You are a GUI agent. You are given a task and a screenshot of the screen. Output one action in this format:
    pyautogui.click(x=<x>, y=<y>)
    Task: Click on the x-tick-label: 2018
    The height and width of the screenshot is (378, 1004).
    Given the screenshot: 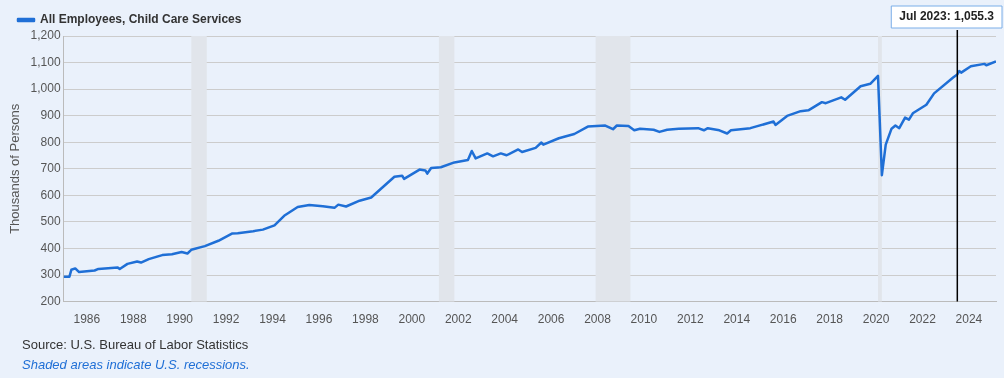 What is the action you would take?
    pyautogui.click(x=830, y=319)
    